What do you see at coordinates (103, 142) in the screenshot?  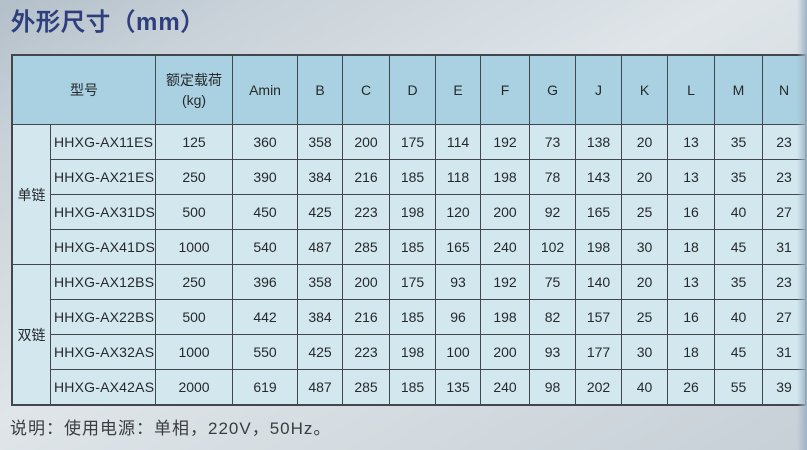 I see `model-cell: HHXG-AX11ES` at bounding box center [103, 142].